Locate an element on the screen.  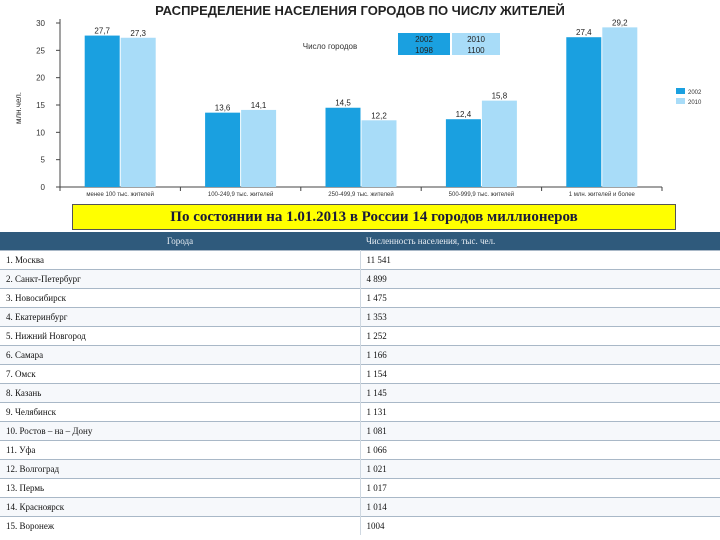
table-row: 4. Екатеринбург 1 353 is located at coordinates (360, 317).